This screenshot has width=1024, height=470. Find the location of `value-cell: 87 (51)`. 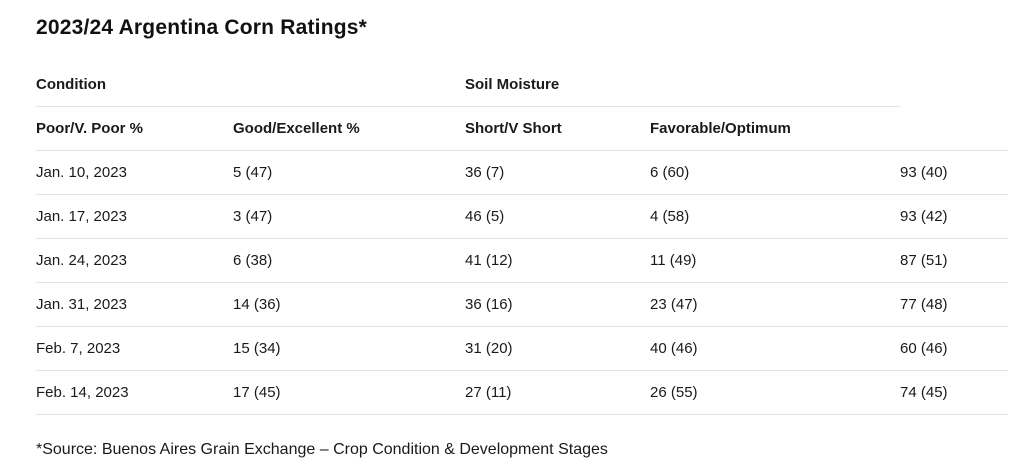

value-cell: 87 (51) is located at coordinates (954, 260).